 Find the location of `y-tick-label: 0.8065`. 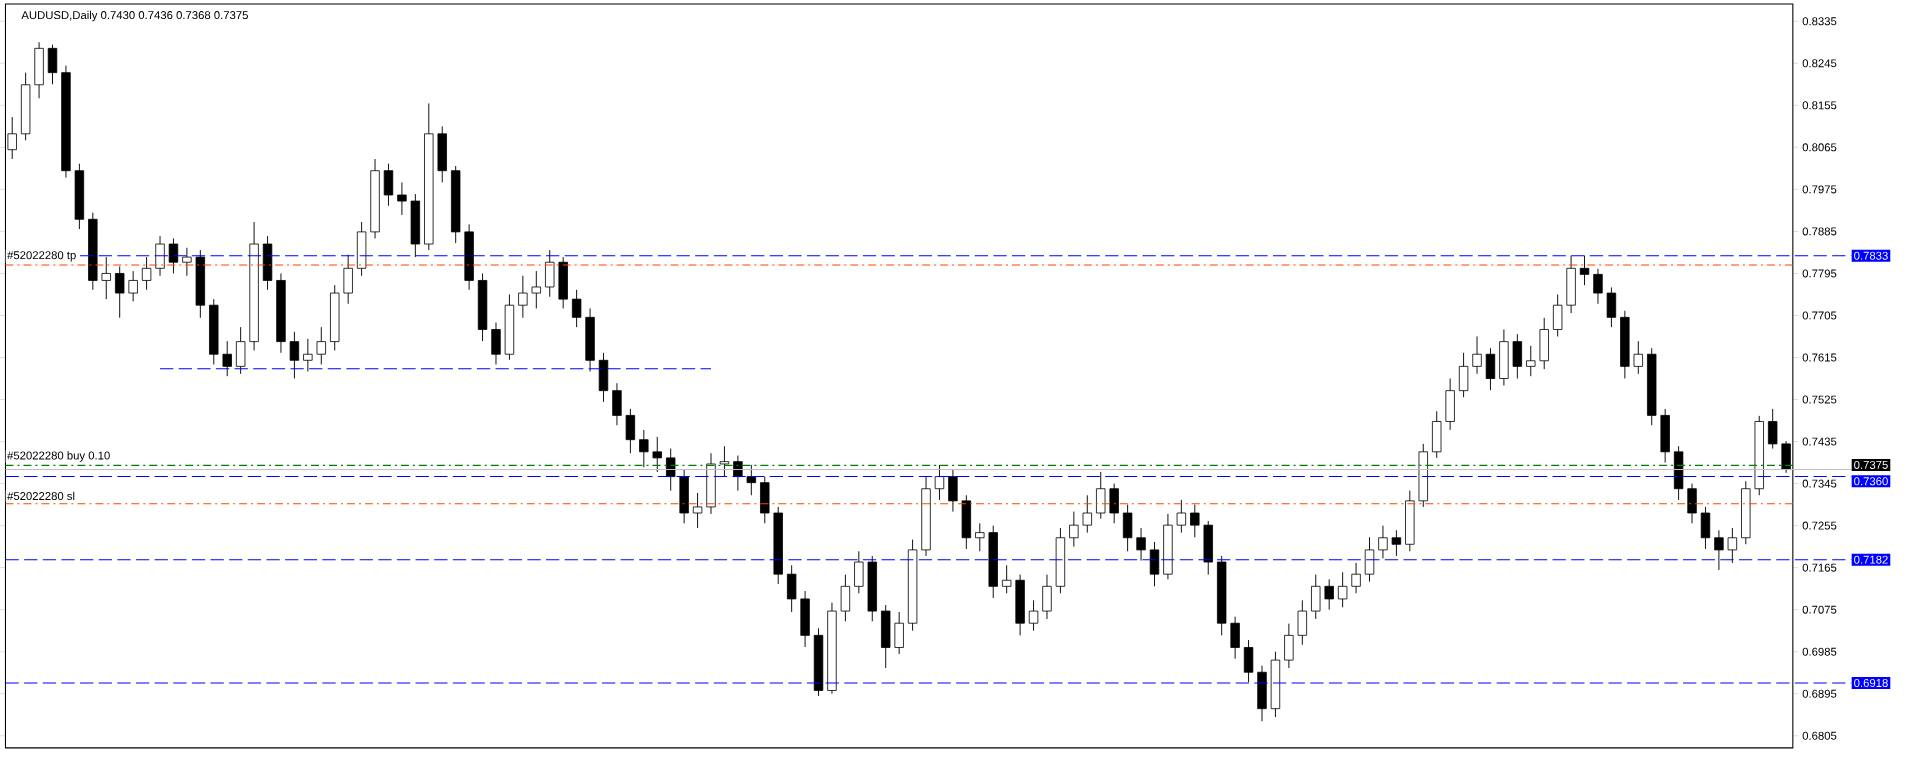

y-tick-label: 0.8065 is located at coordinates (1819, 147).